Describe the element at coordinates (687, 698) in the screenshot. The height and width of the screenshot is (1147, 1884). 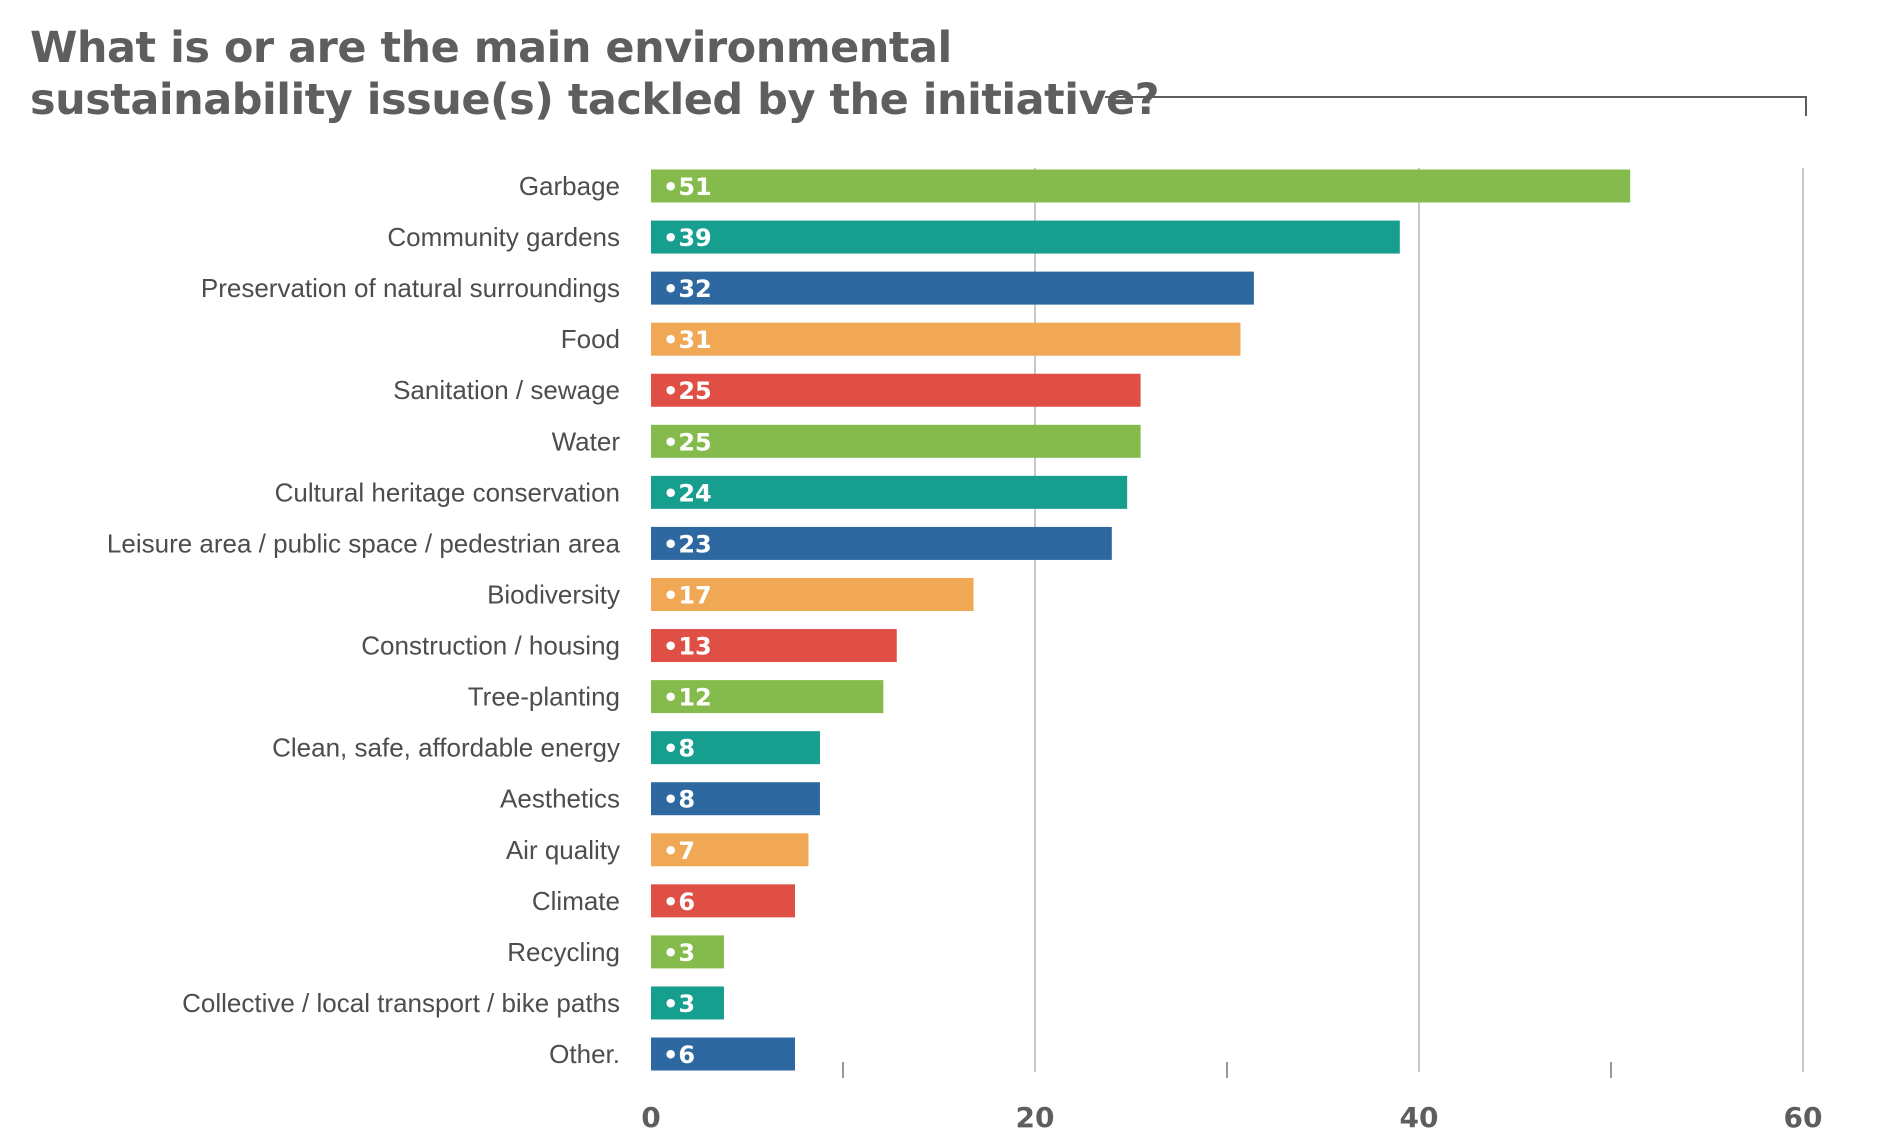
I see `bar-value-label-10: •12` at that location.